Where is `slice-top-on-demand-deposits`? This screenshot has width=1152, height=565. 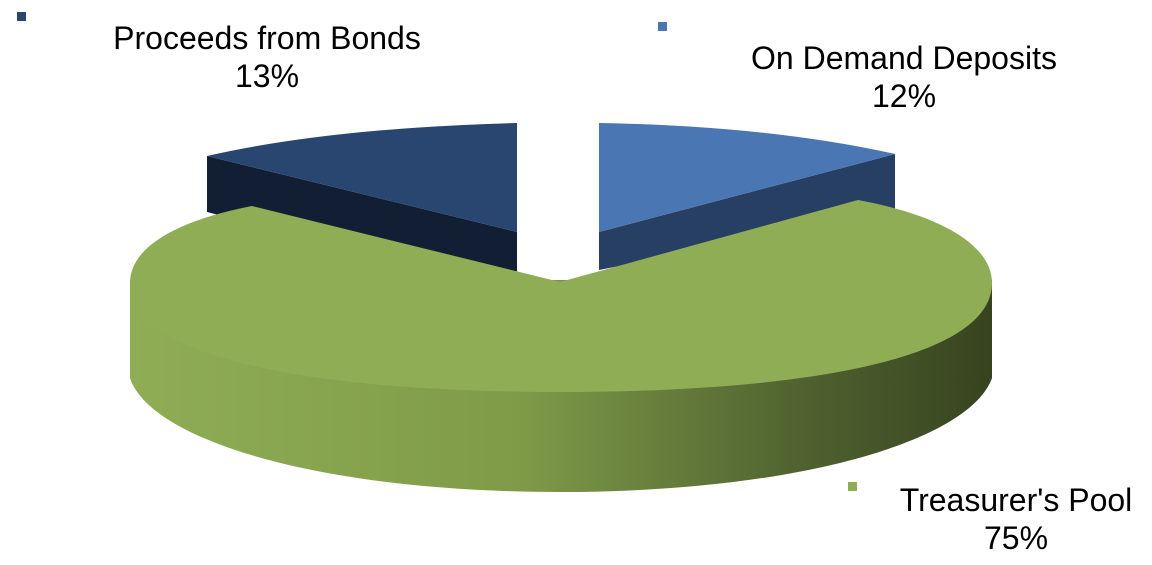 slice-top-on-demand-deposits is located at coordinates (747, 177).